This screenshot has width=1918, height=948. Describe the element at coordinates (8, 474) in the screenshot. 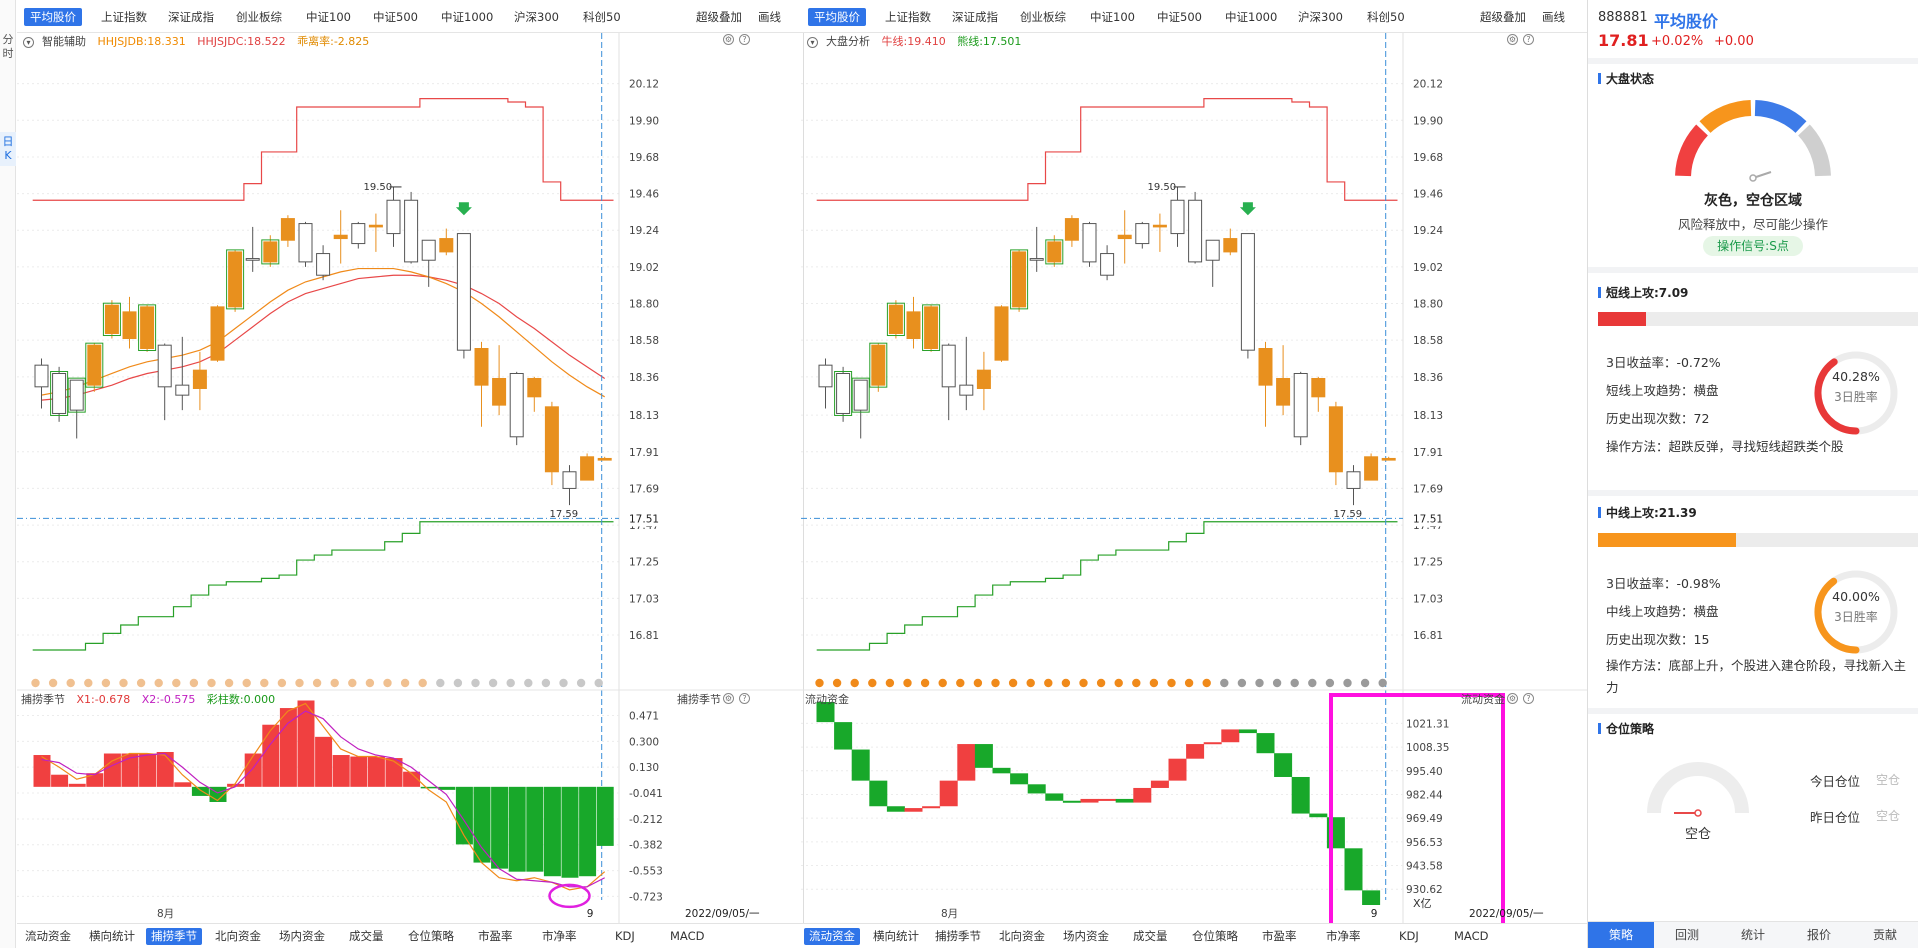

I see `period-strip: 分时 日K` at that location.